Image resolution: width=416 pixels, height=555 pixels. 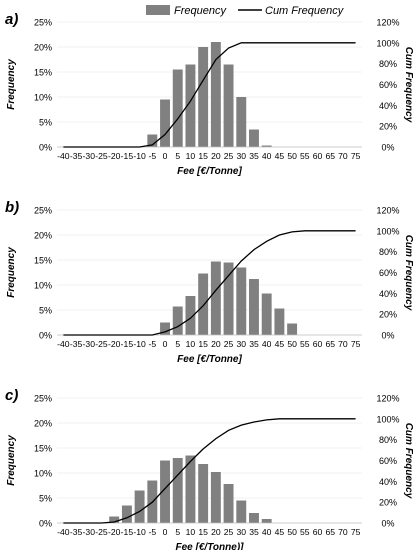 I want to click on y2-tick-label: 120%, so click(x=387, y=211).